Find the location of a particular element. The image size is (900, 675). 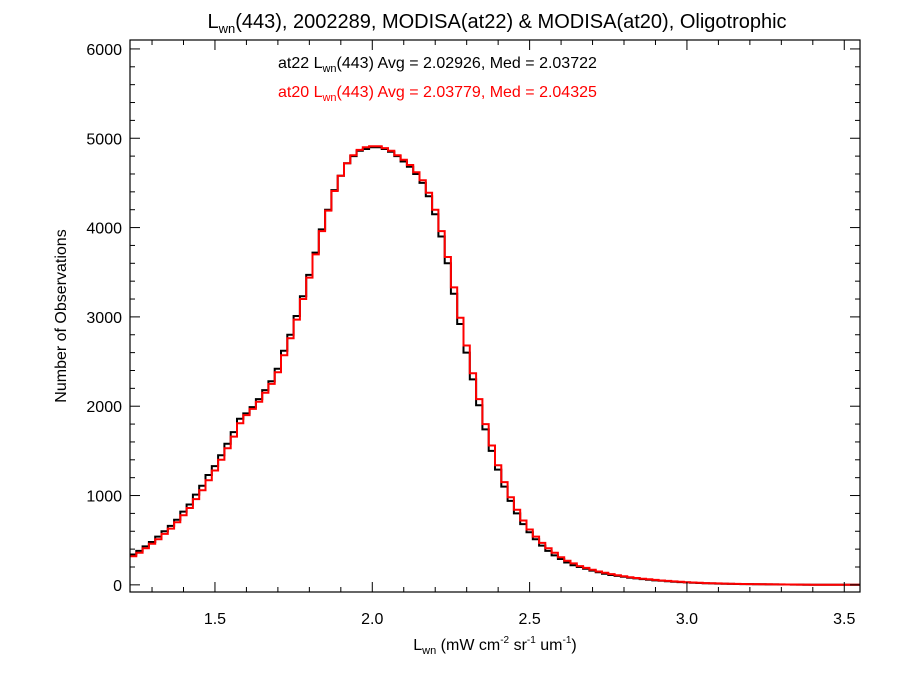

x-tick-label: 3.0 is located at coordinates (687, 619).